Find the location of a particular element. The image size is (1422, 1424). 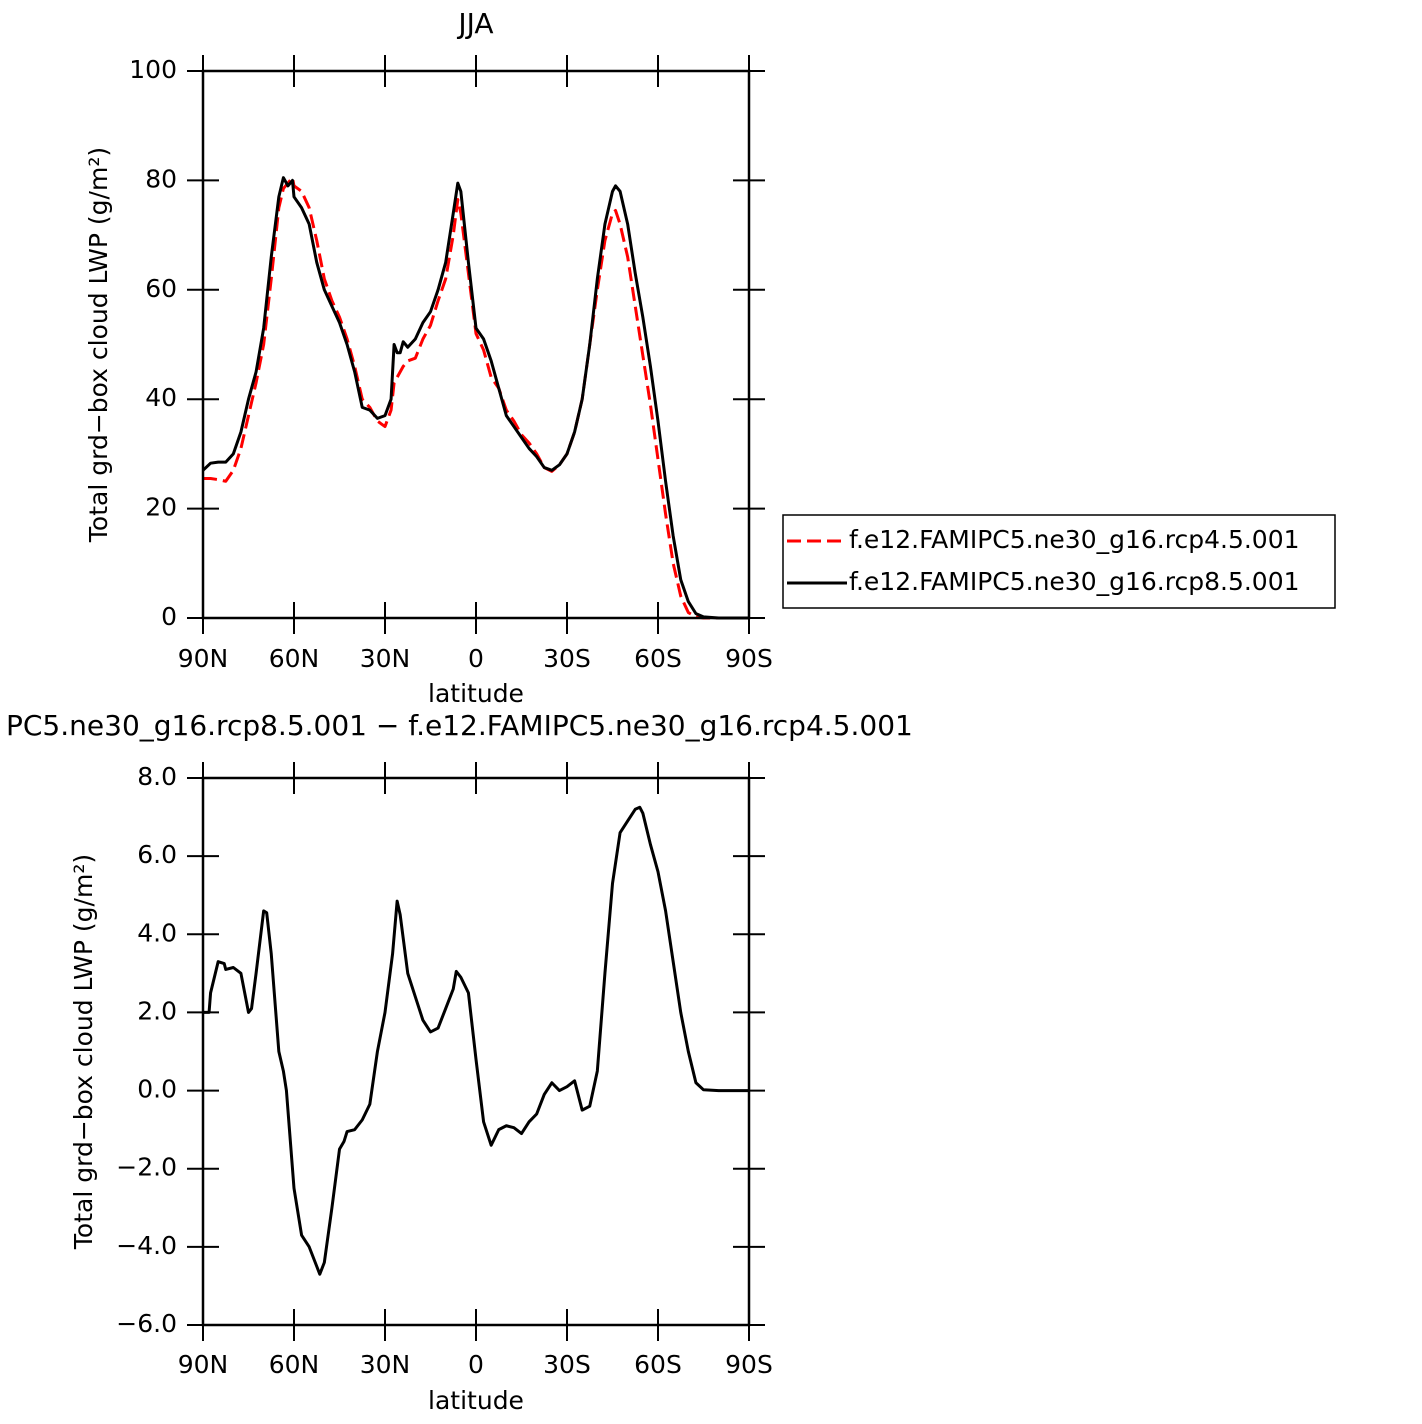

y-tick-label: 8.0 is located at coordinates (157, 776).